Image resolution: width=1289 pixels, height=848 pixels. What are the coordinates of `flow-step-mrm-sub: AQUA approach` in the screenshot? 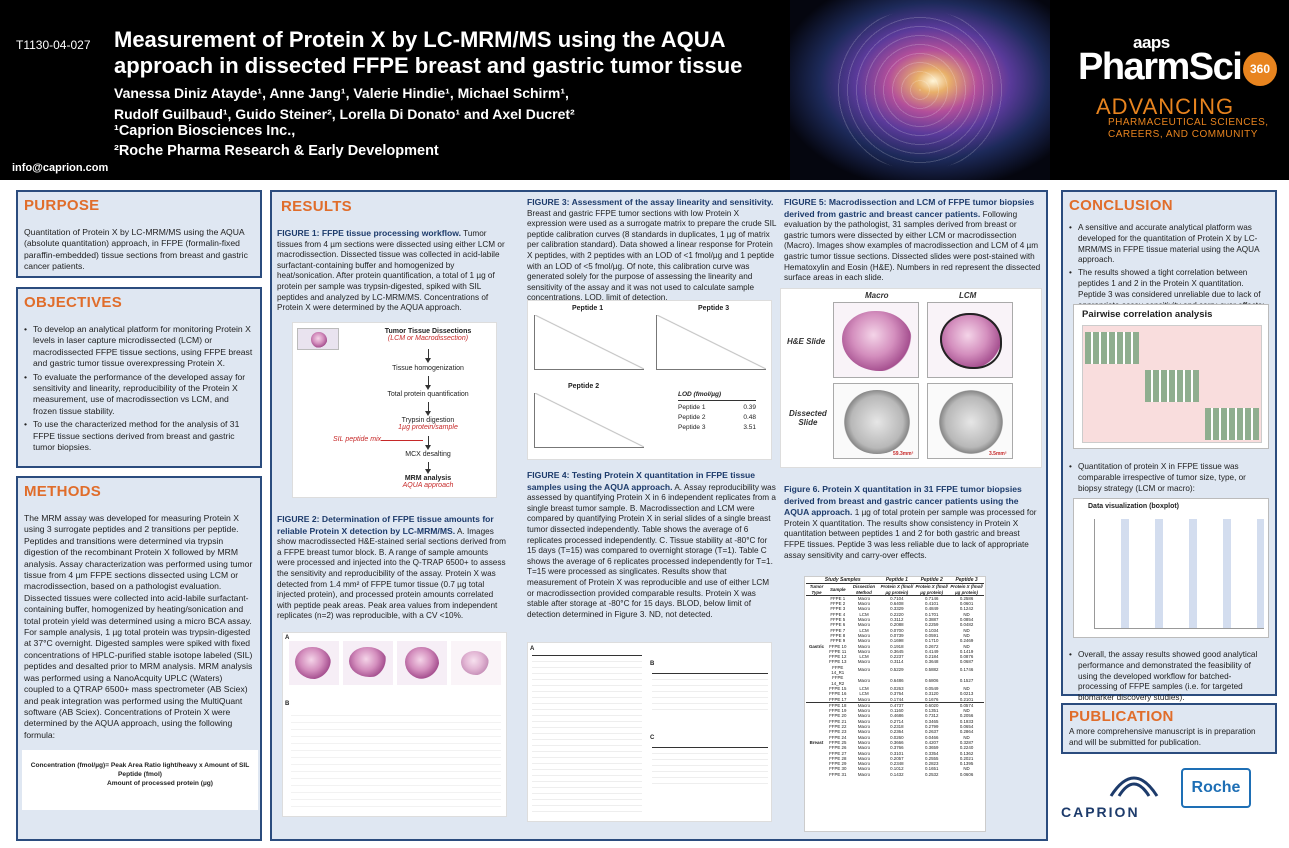 It's located at (428, 485).